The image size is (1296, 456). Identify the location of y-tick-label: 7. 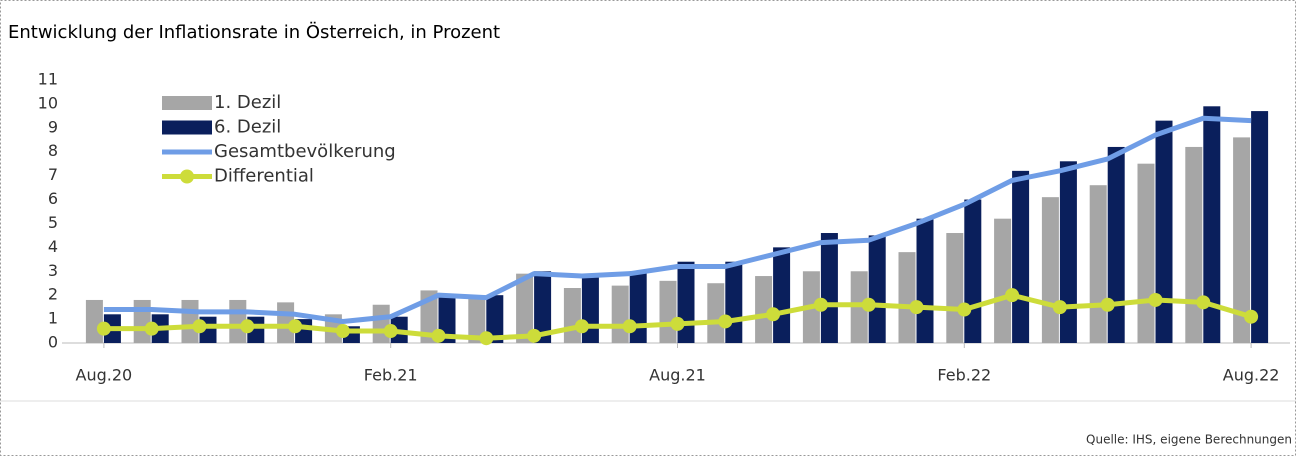
(53, 174).